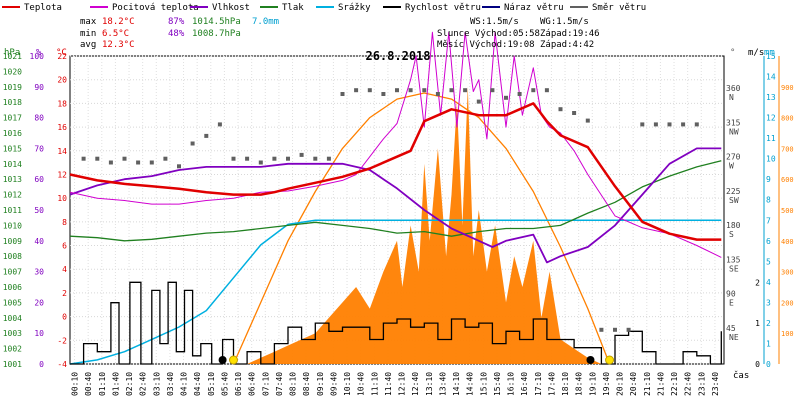  What do you see at coordinates (787, 242) in the screenshot?
I see `wm2-tick: 400` at bounding box center [787, 242].